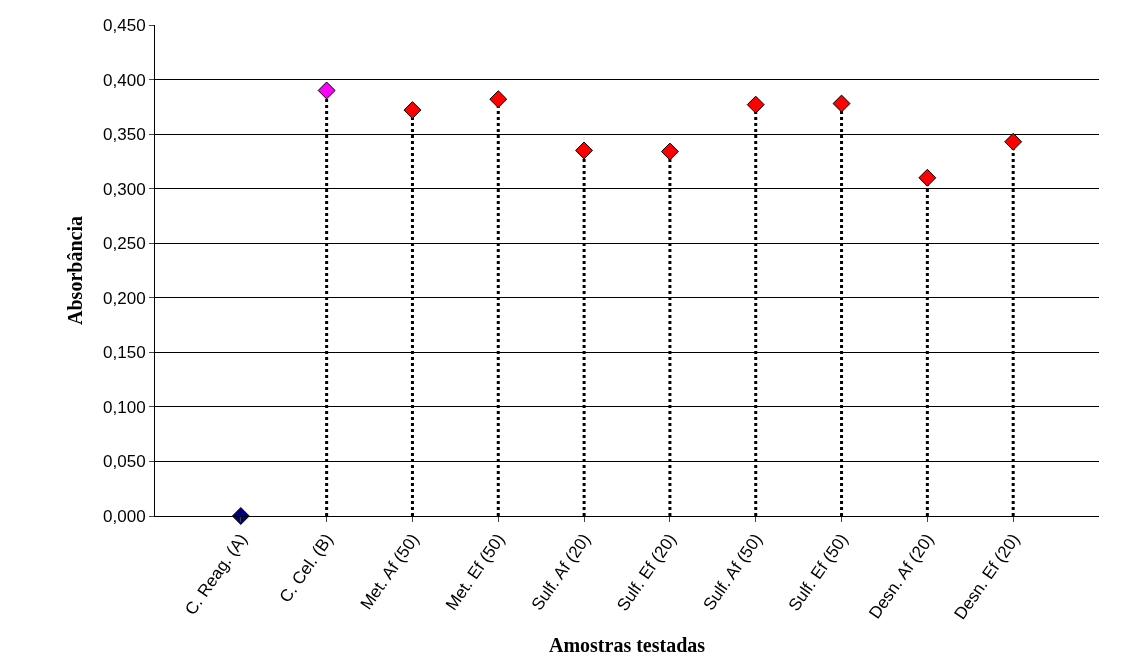  Describe the element at coordinates (124, 353) in the screenshot. I see `y-tick-label: 0,150` at that location.